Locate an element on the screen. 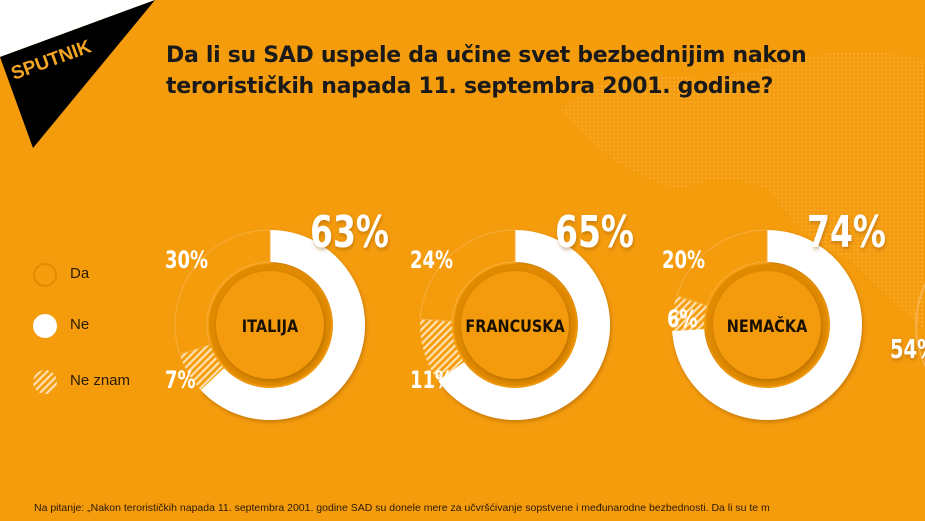 This screenshot has height=521, width=925. value-da: 30% is located at coordinates (186, 261).